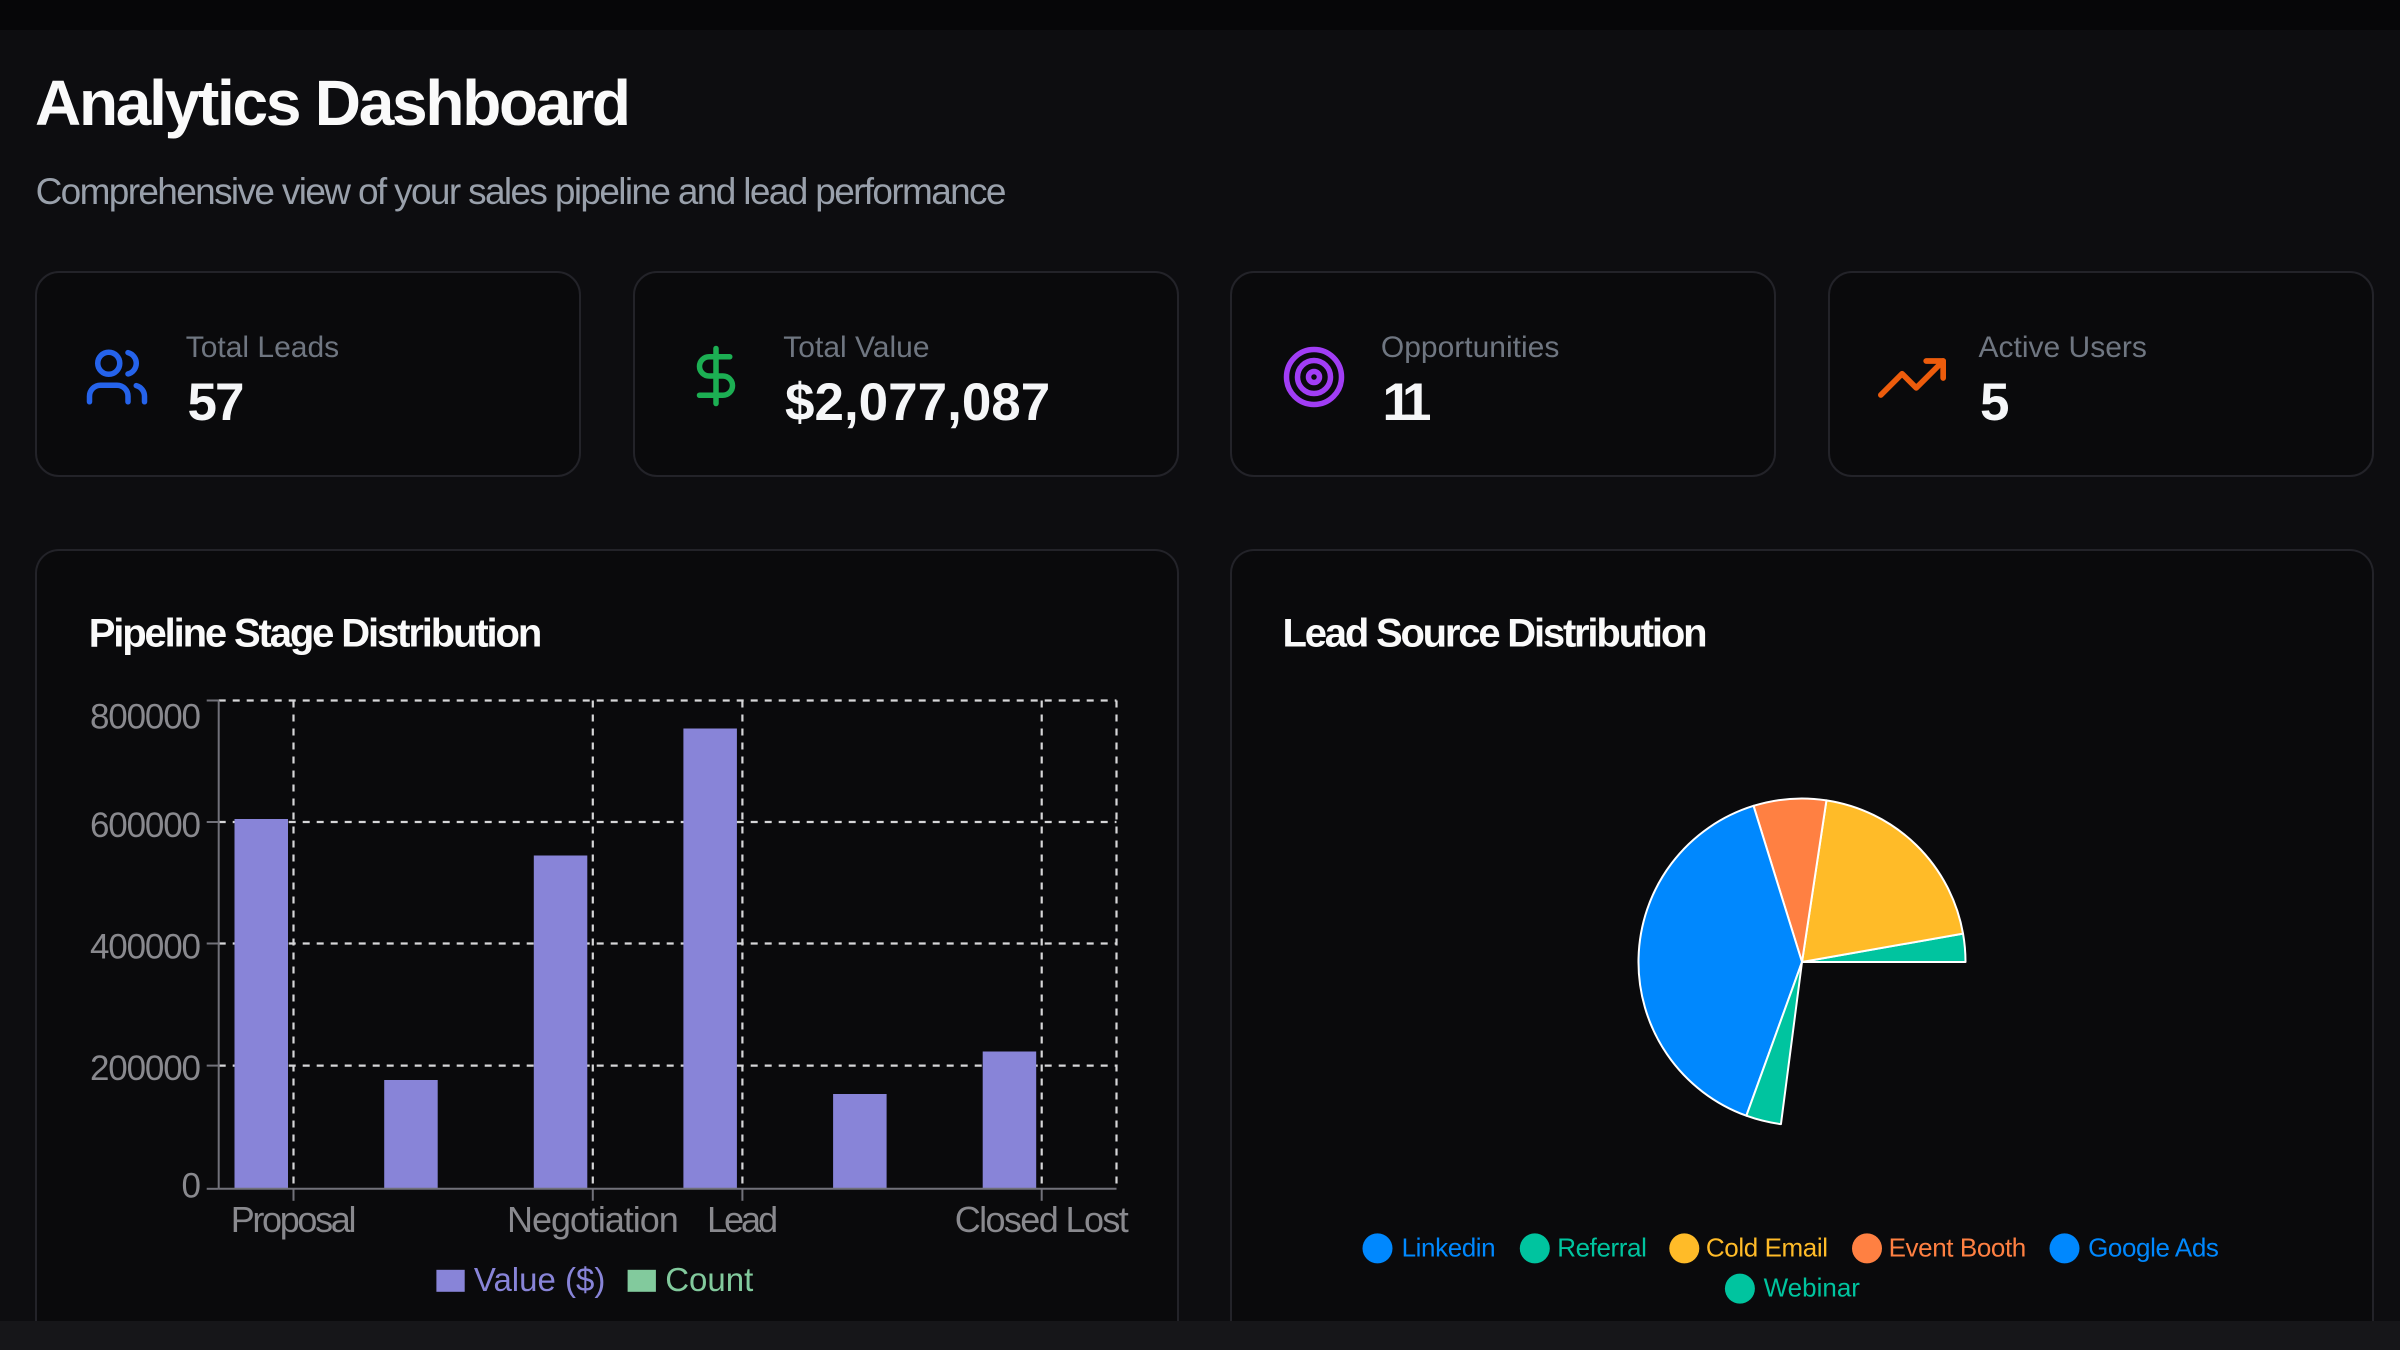 Image resolution: width=2400 pixels, height=1350 pixels. I want to click on svg-text: Pipeline Stage Distribution, so click(314, 634).